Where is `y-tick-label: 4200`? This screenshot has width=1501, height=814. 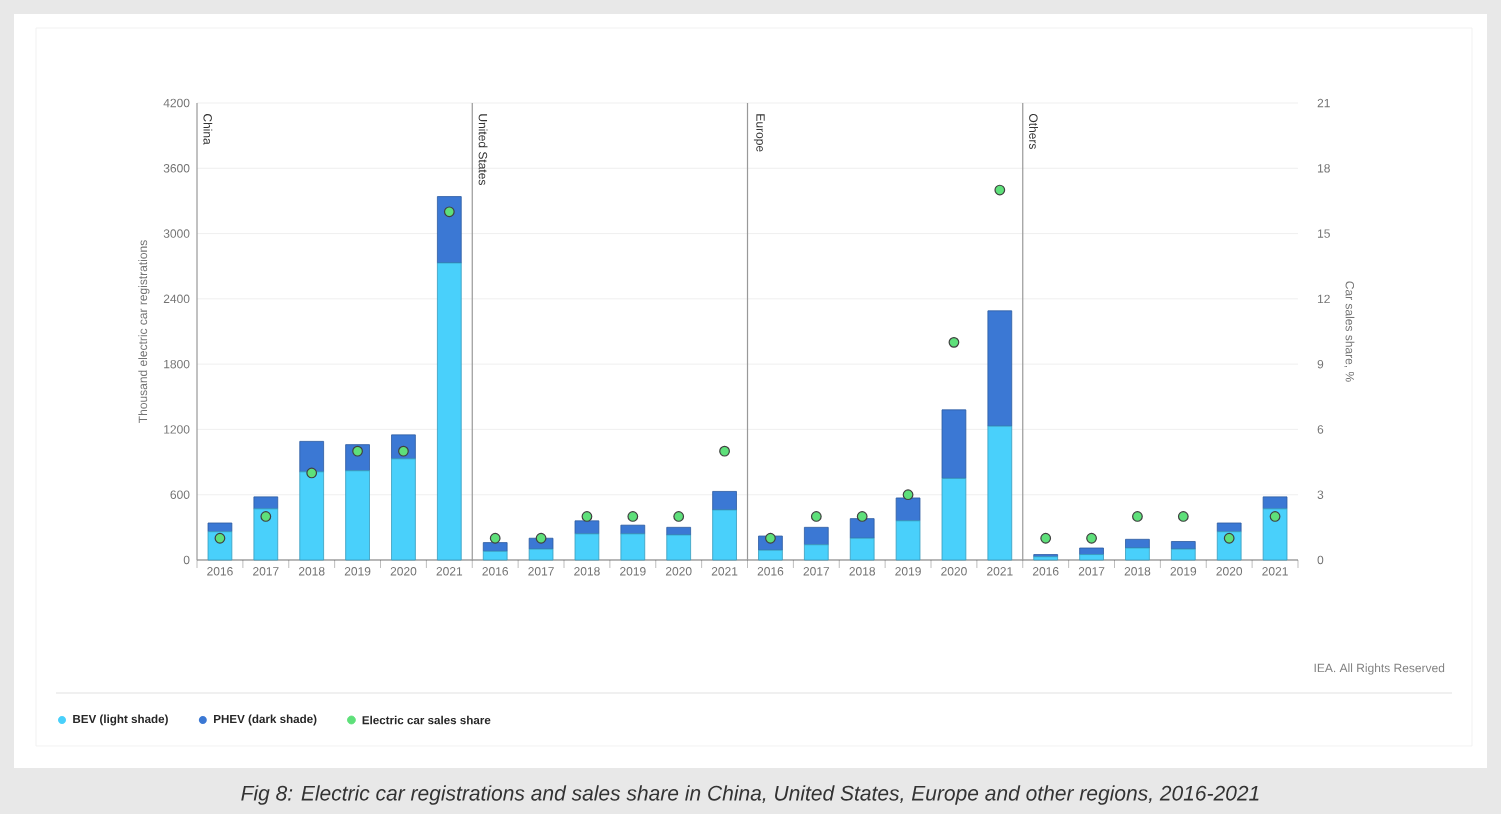
y-tick-label: 4200 is located at coordinates (176, 103).